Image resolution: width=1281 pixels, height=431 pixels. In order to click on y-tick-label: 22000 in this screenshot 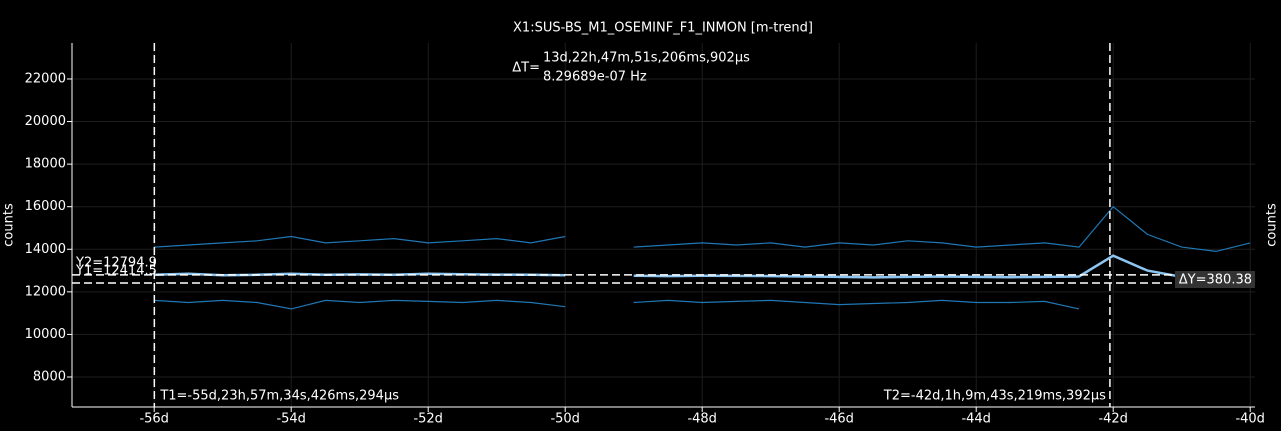, I will do `click(45, 78)`.